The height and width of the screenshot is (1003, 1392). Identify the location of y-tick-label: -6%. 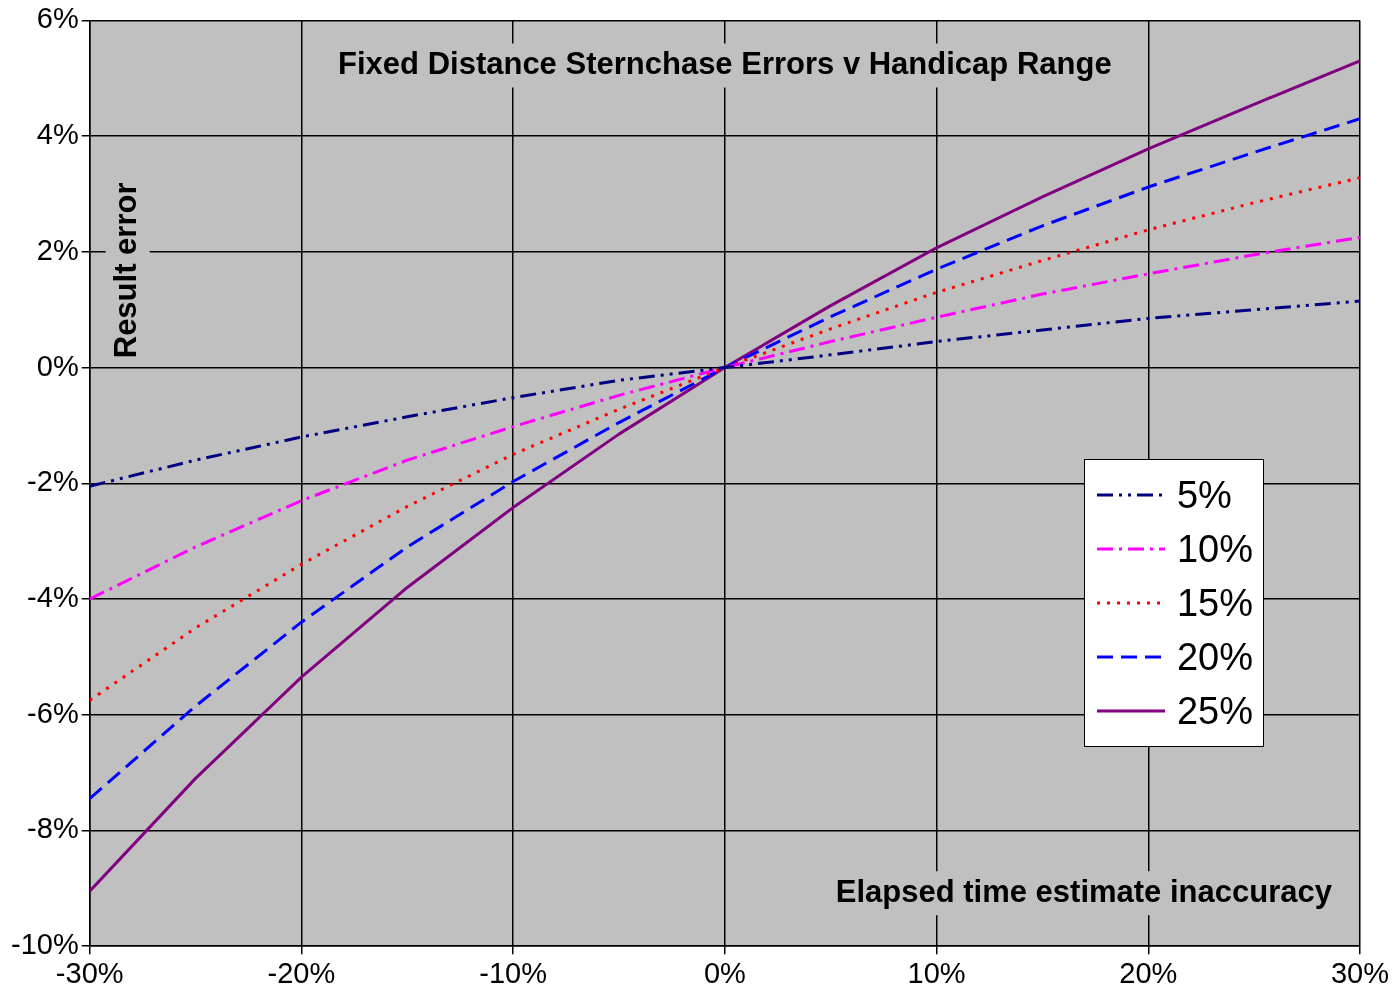
(53, 712).